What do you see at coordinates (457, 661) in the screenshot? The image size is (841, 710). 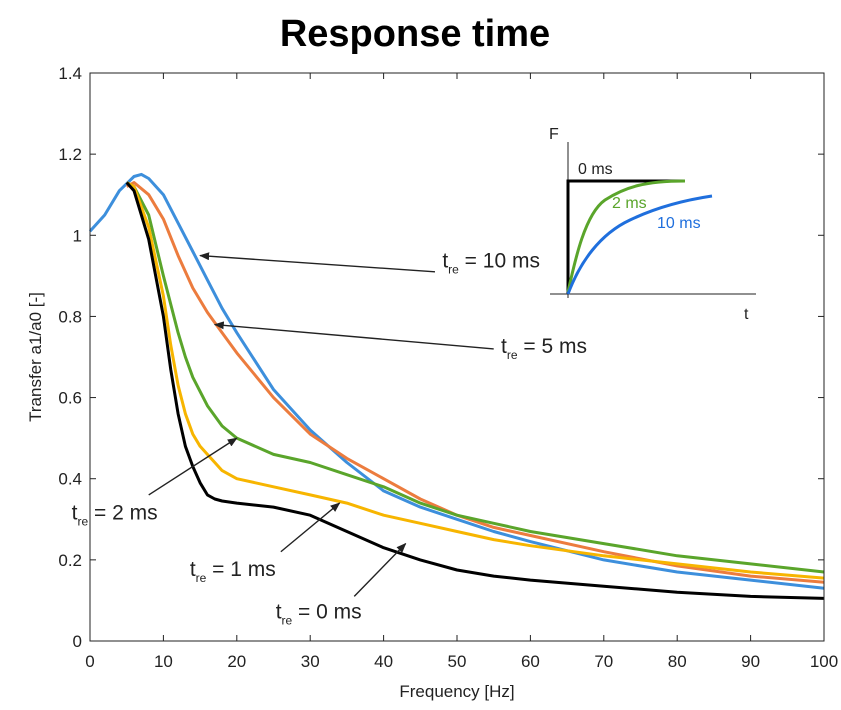 I see `x-tick-label: 50` at bounding box center [457, 661].